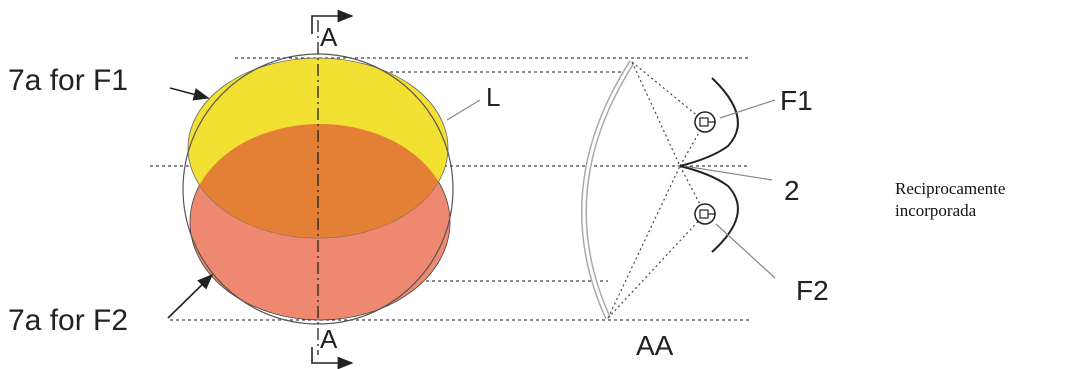 This screenshot has height=369, width=1086. I want to click on leader-lens, so click(463, 110).